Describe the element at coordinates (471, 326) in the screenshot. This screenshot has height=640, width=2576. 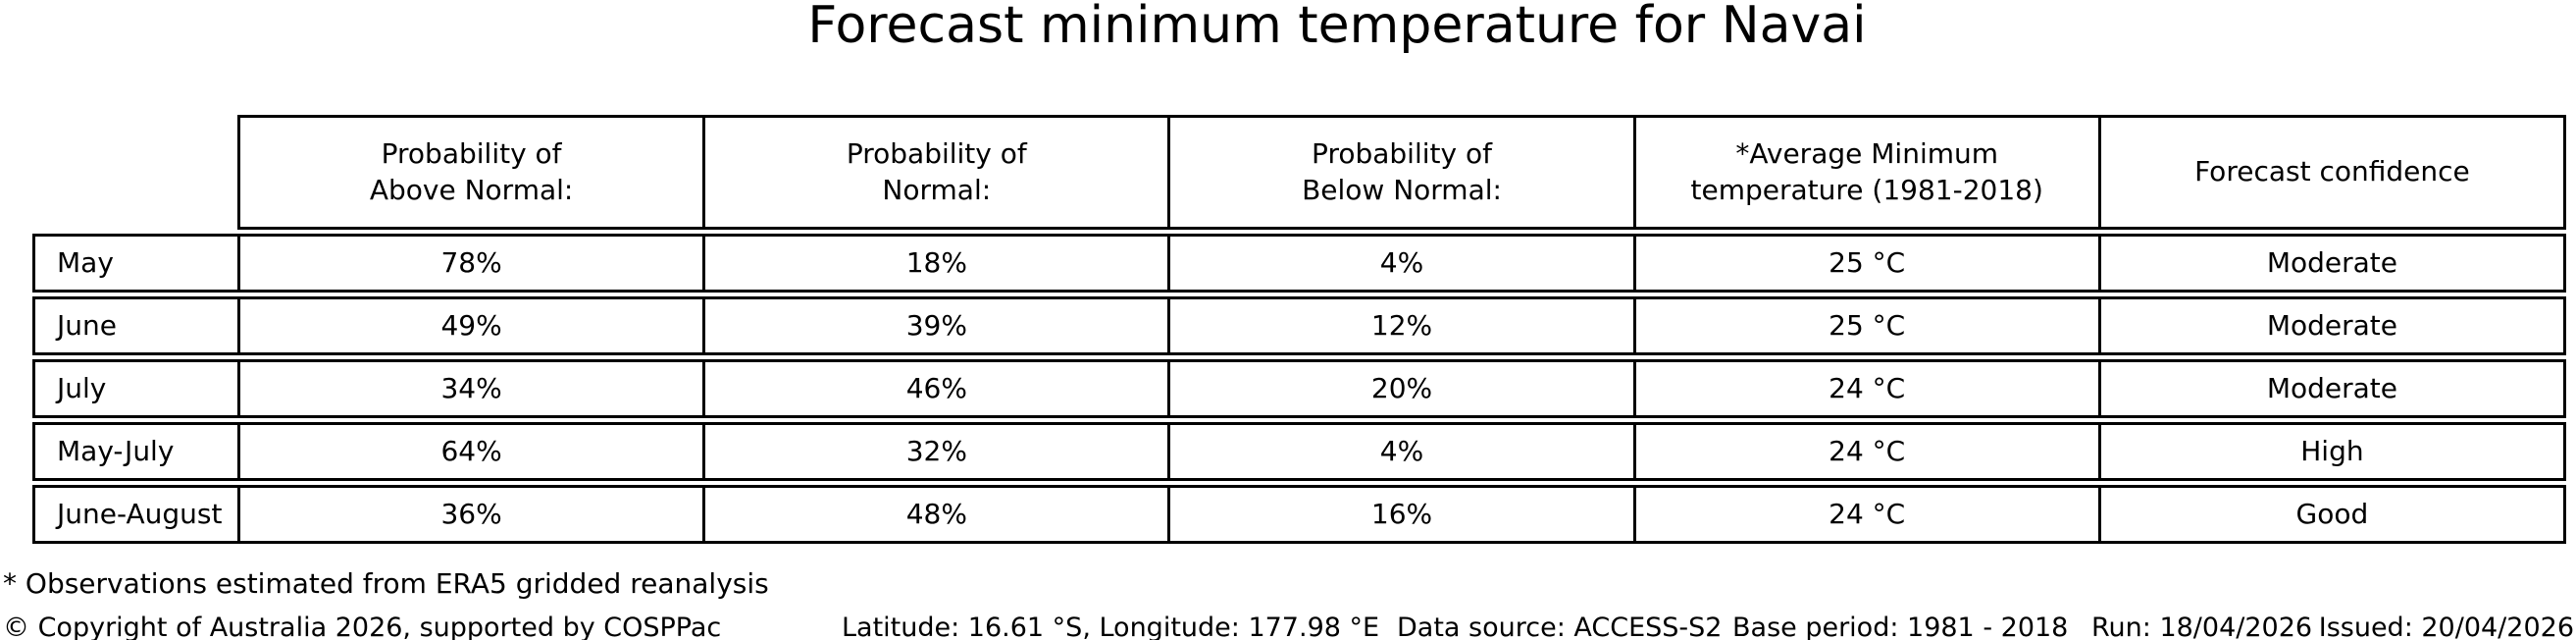
I see `cell-above-normal: 49%` at that location.